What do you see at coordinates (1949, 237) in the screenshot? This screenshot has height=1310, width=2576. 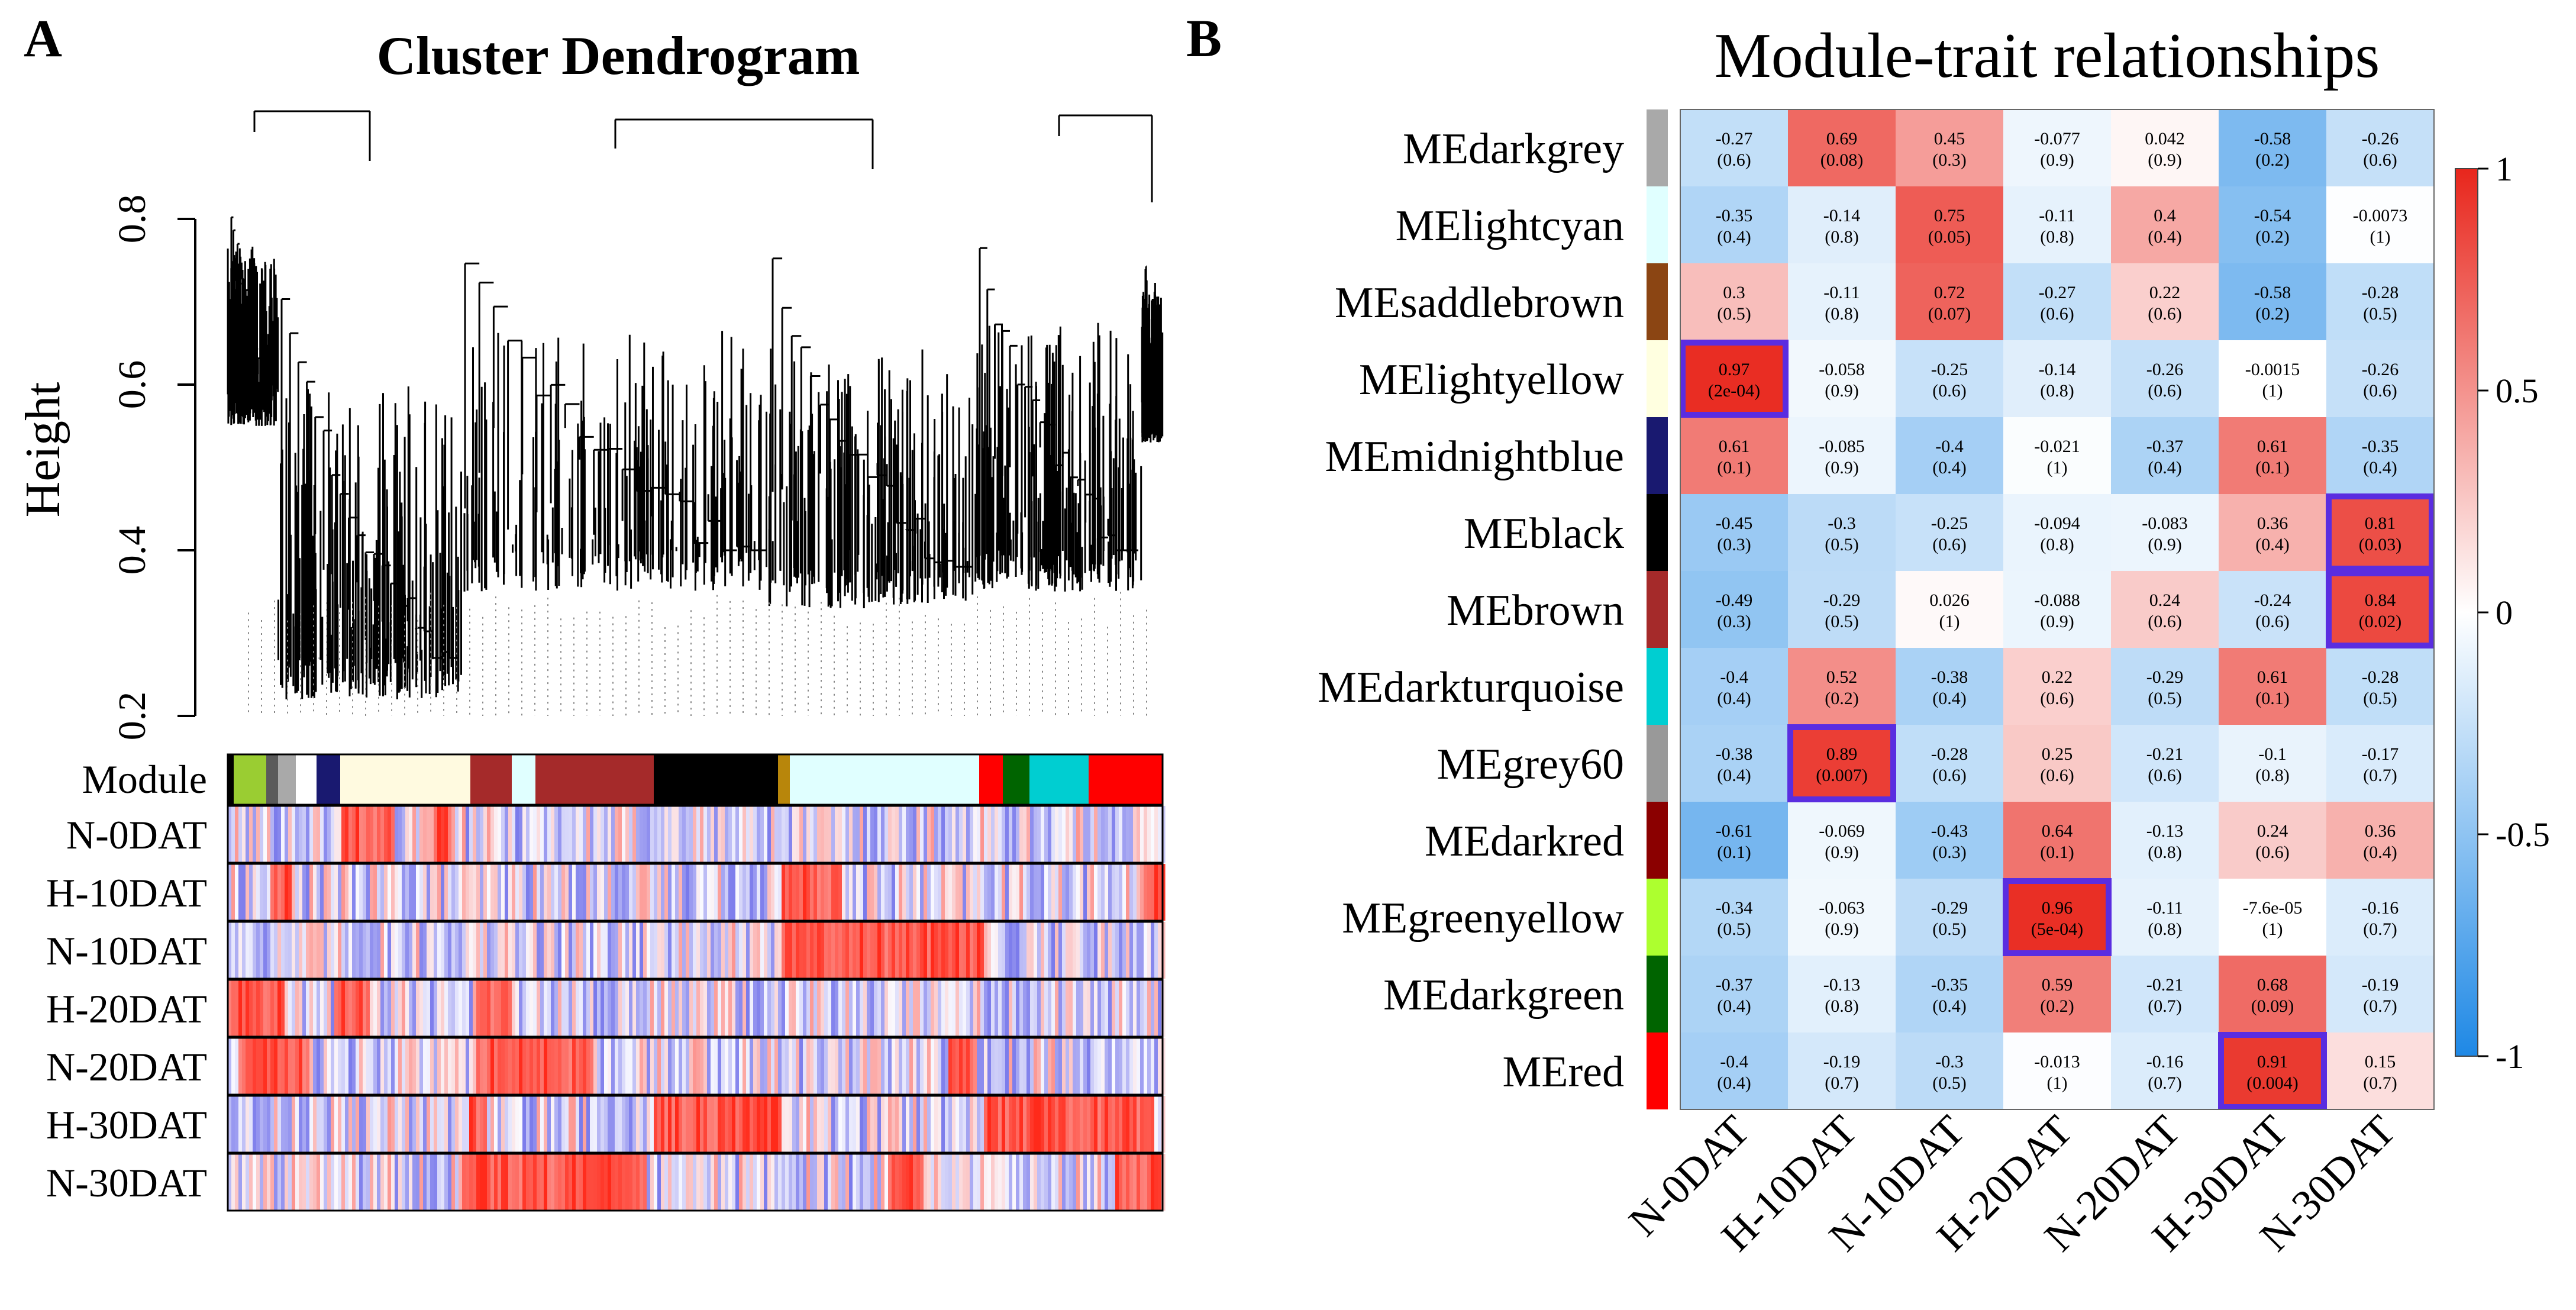 I see `cell-pvalue-label: (0.05)` at bounding box center [1949, 237].